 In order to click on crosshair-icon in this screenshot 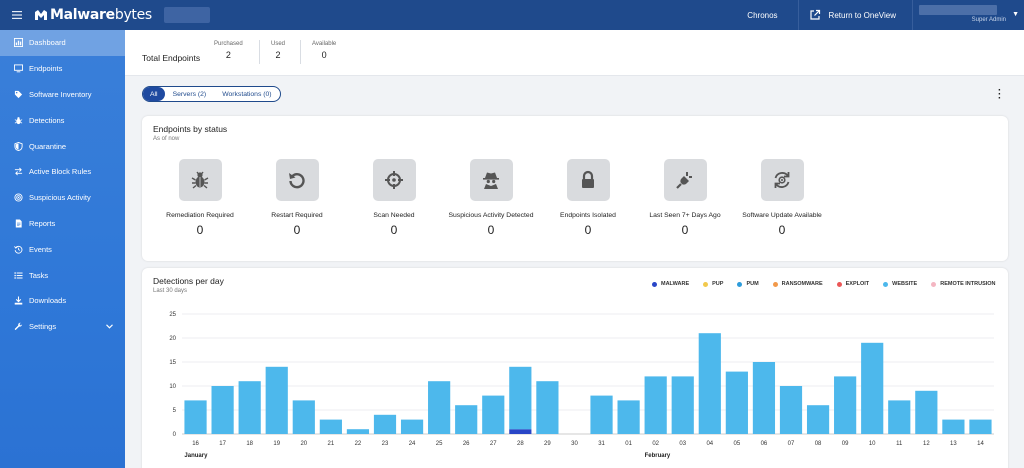, I will do `click(394, 180)`.